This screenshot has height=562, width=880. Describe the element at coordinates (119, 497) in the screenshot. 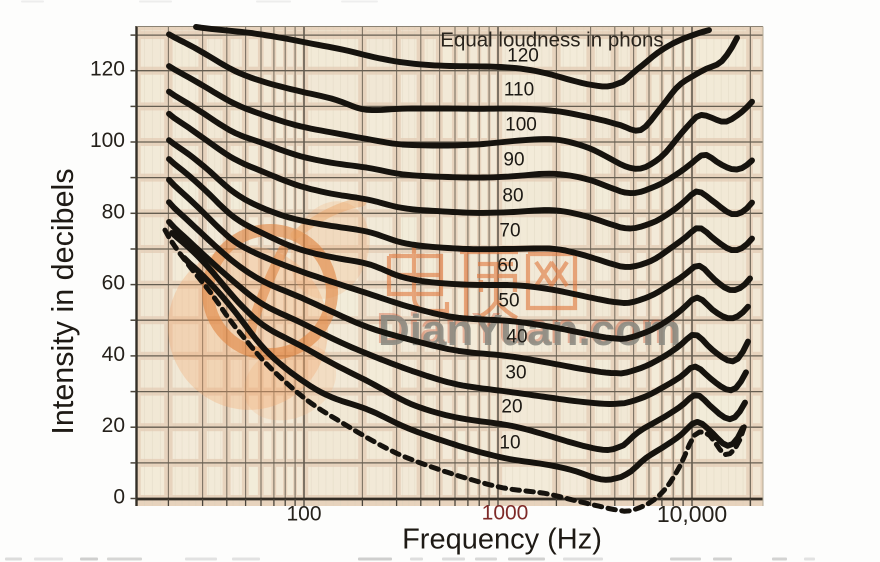

I see `svg-text: 0` at that location.